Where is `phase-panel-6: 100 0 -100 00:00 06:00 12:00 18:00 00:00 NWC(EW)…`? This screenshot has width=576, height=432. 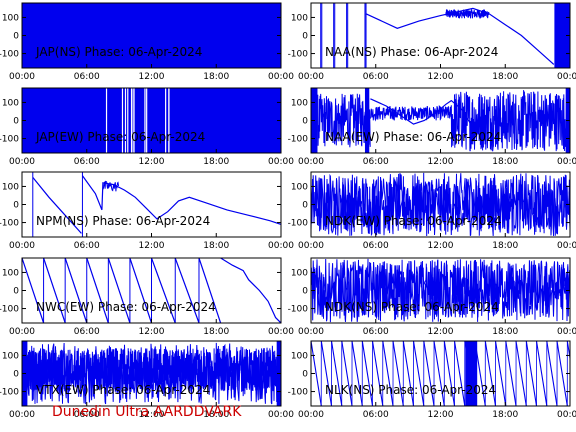
phase-panel-6: 100 0 -100 00:00 06:00 12:00 18:00 00:00 NWC(EW)… is located at coordinates (147, 297).